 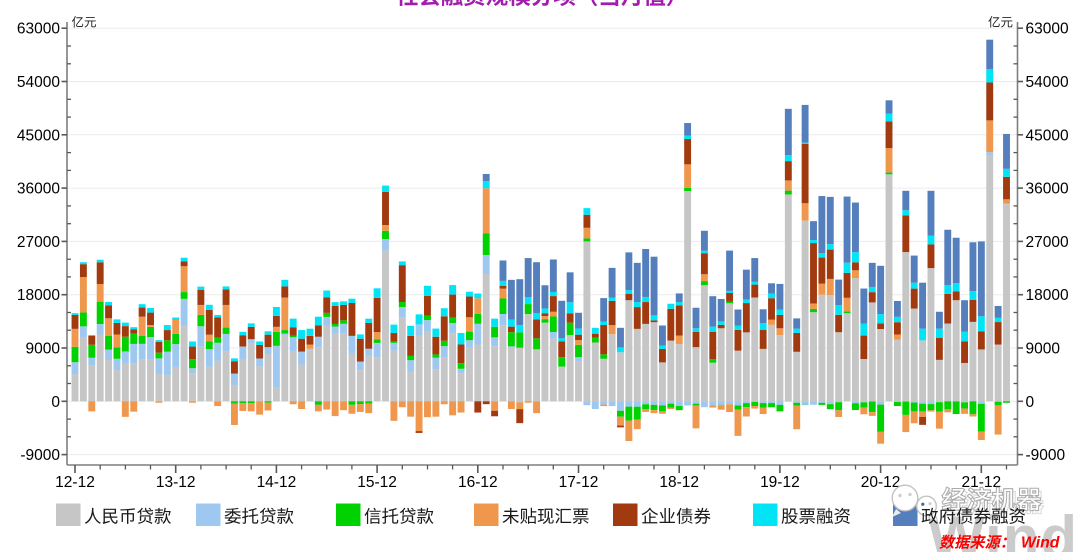 I want to click on svg-text: 20-12, so click(x=881, y=482).